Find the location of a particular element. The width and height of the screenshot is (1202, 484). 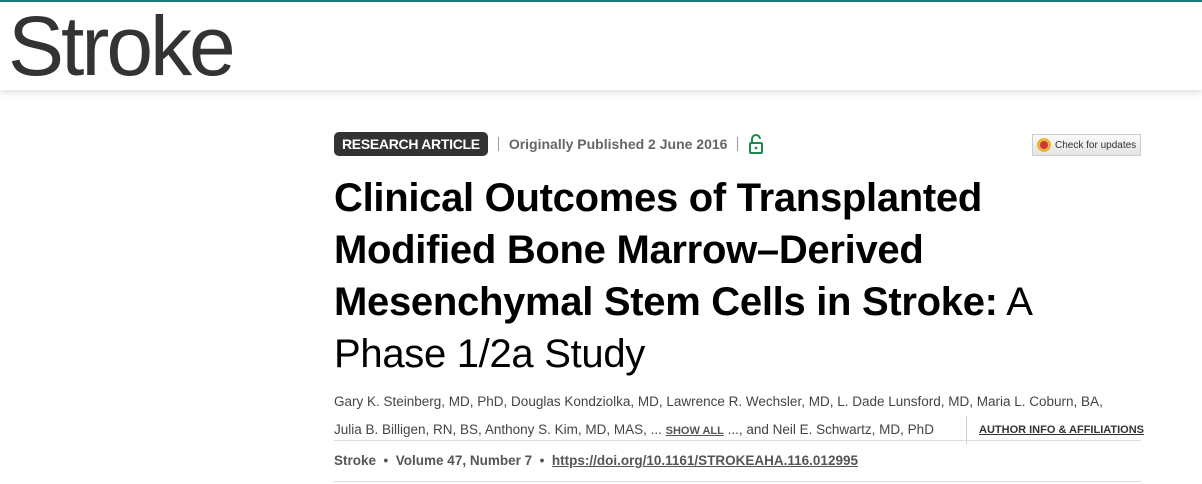

check-updates-label: Check for updates is located at coordinates (1096, 145).